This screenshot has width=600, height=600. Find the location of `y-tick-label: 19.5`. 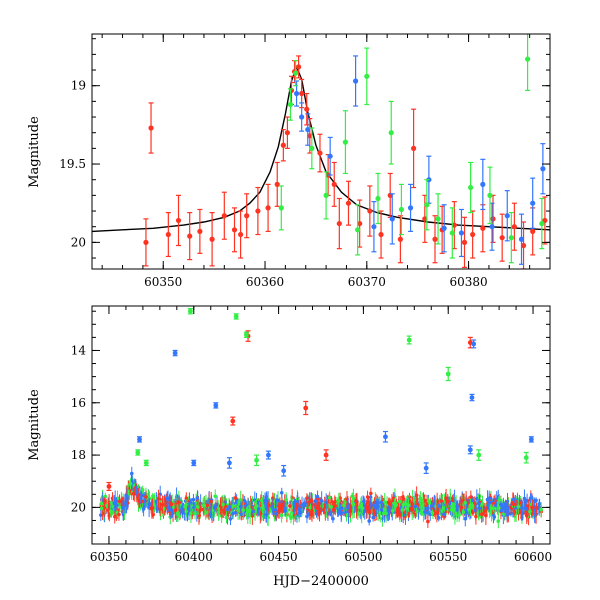

y-tick-label: 19.5 is located at coordinates (72, 164).